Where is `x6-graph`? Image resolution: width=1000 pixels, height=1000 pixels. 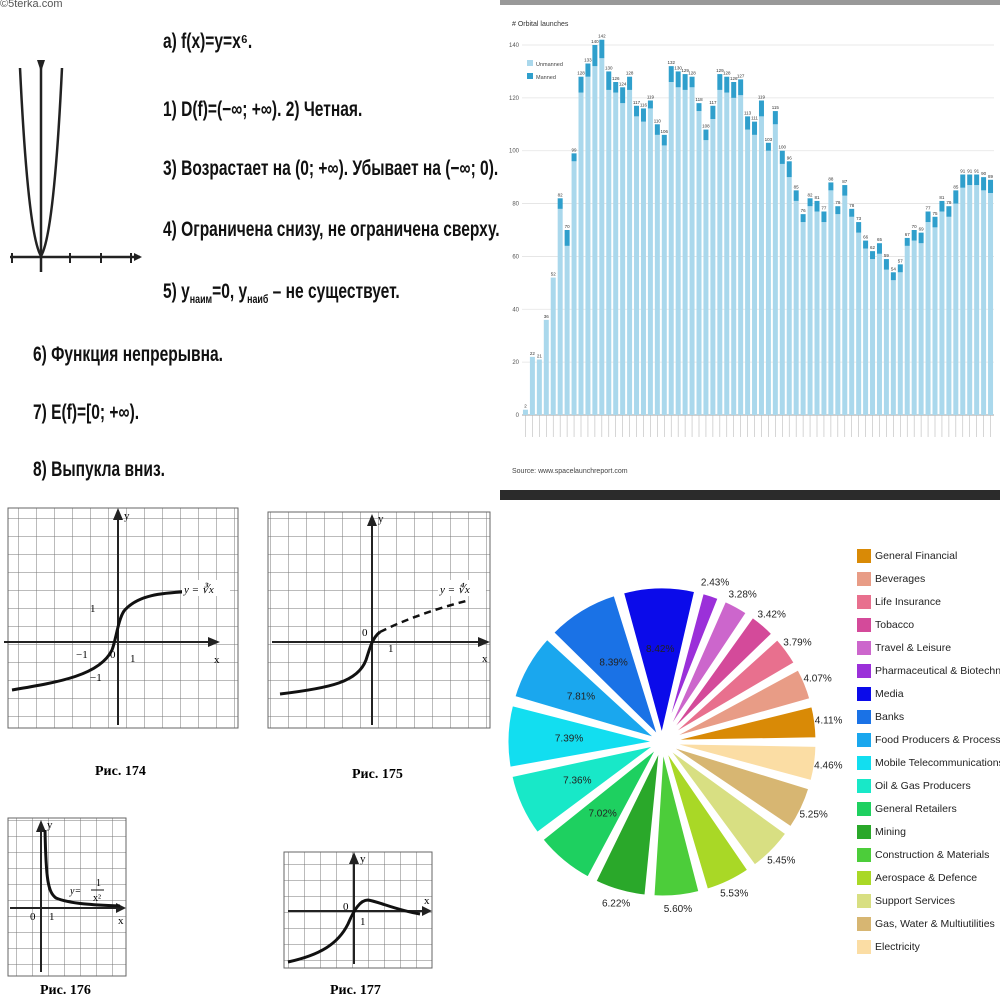 x6-graph is located at coordinates (76, 166).